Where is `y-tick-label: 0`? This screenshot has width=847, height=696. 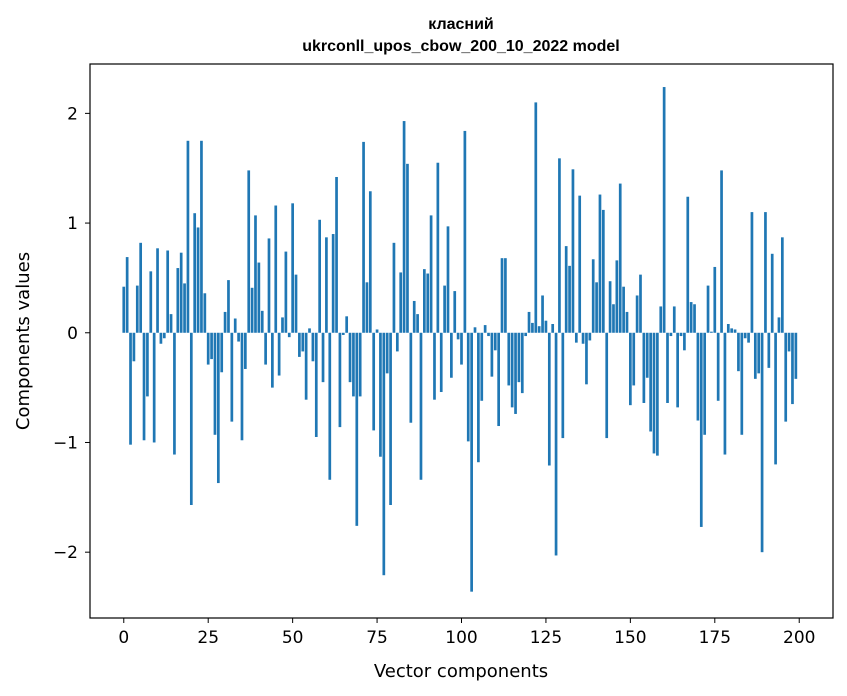 y-tick-label: 0 is located at coordinates (72, 334).